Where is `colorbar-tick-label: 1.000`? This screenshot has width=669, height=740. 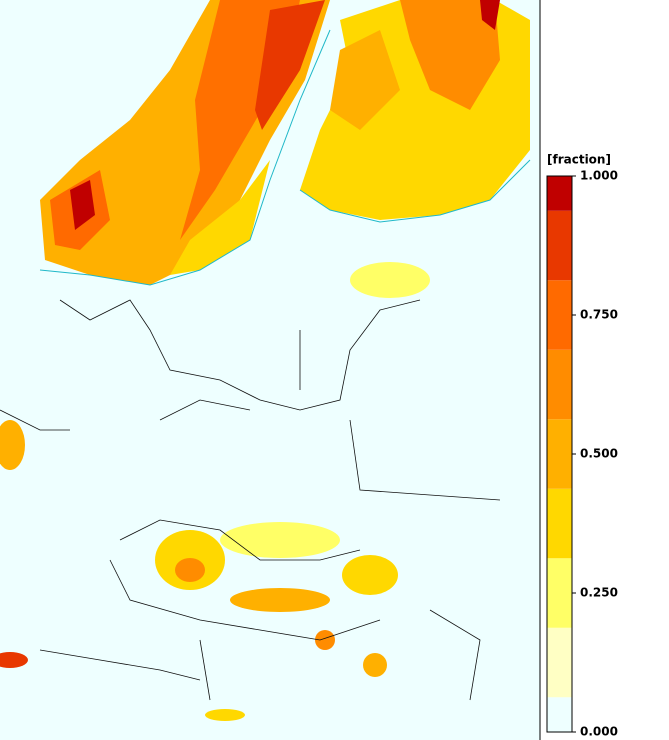 colorbar-tick-label: 1.000 is located at coordinates (599, 176).